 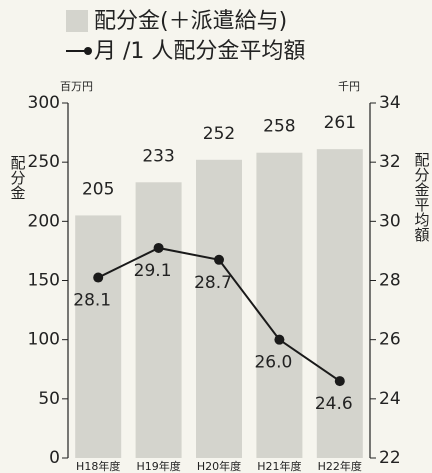 What do you see at coordinates (44, 103) in the screenshot?
I see `y-tick-label: 300` at bounding box center [44, 103].